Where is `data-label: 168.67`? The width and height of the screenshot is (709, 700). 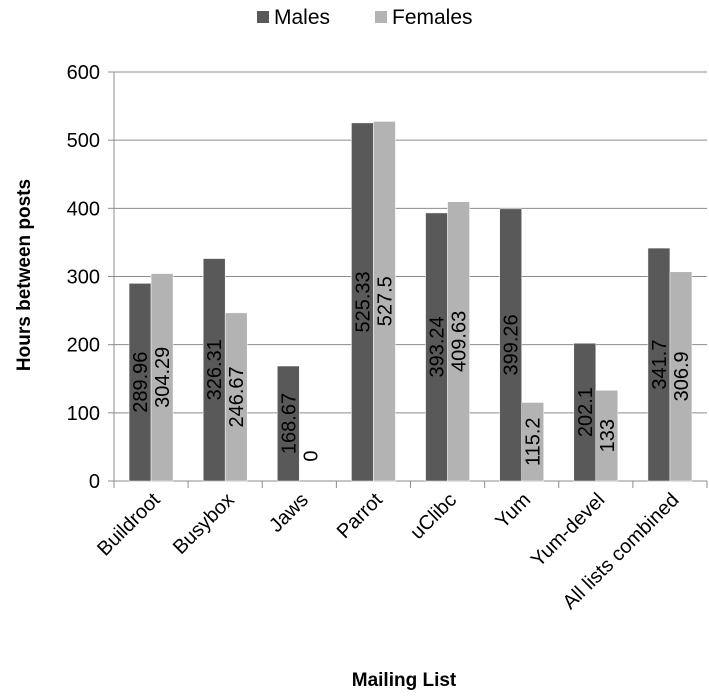
data-label: 168.67 is located at coordinates (289, 423).